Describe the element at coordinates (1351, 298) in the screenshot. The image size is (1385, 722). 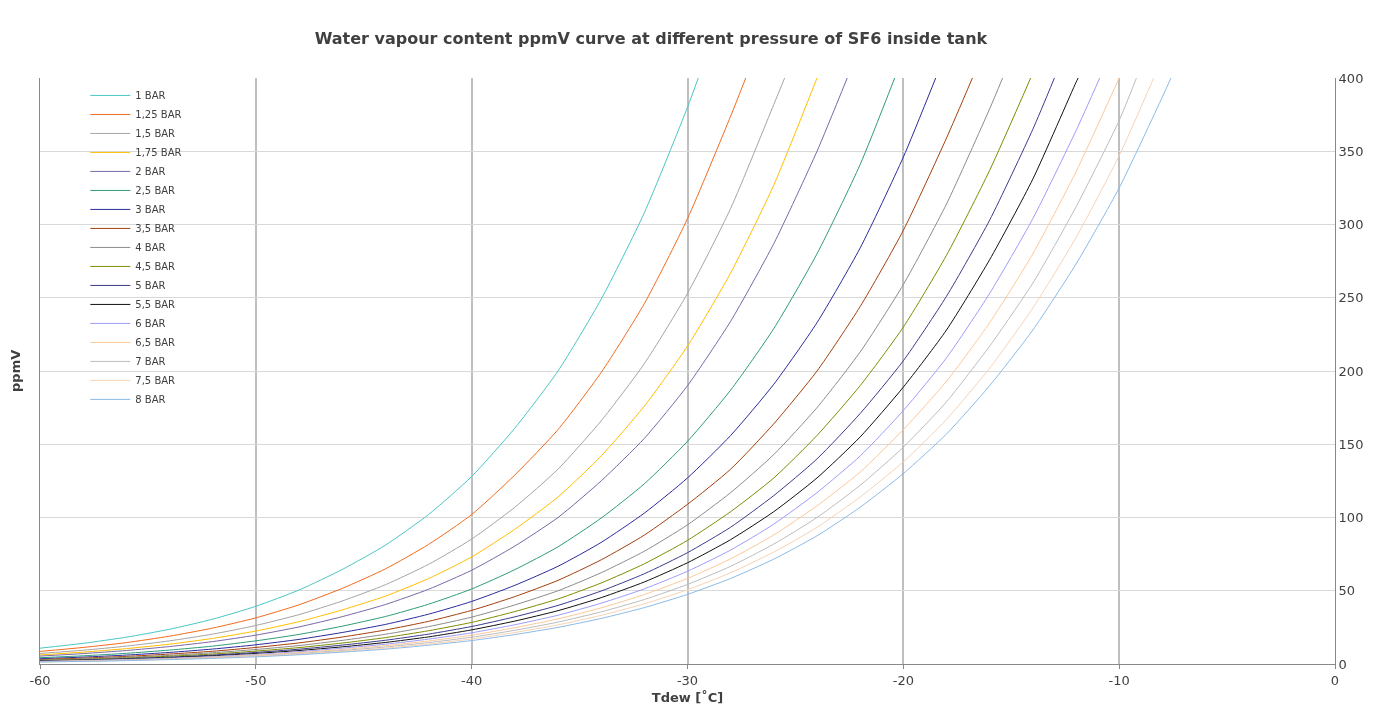
I see `y-tick-label: 250` at that location.